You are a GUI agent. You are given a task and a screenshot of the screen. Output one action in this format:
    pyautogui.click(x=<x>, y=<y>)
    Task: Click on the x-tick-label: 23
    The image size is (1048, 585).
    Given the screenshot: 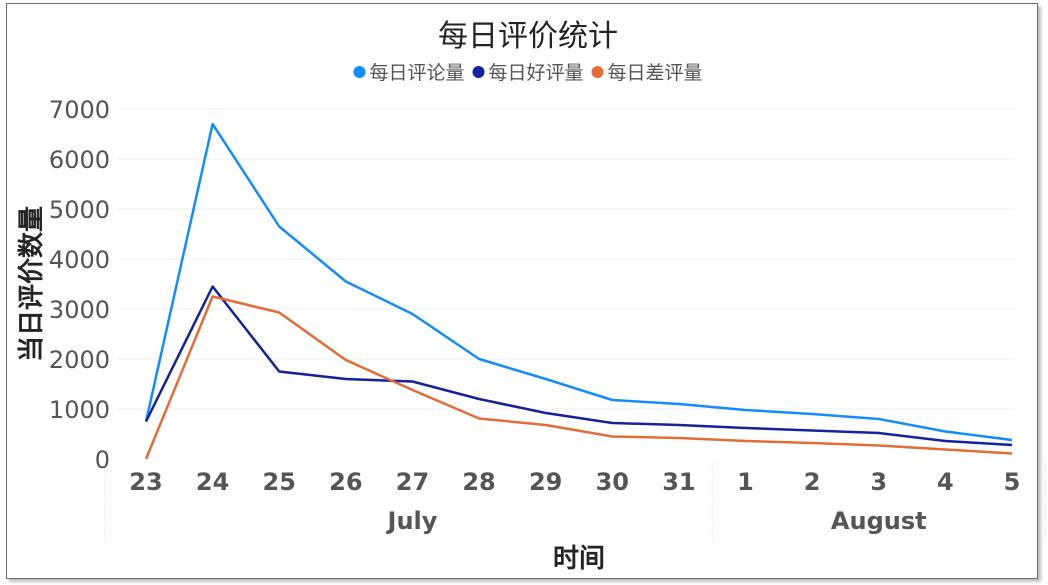 What is the action you would take?
    pyautogui.click(x=145, y=482)
    